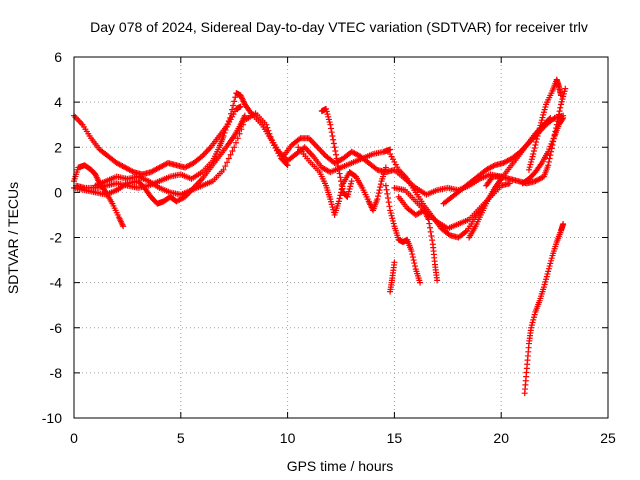  Describe the element at coordinates (343, 438) in the screenshot. I see `x-axis-tick-labels: 0 5 10 15 20 25` at that location.